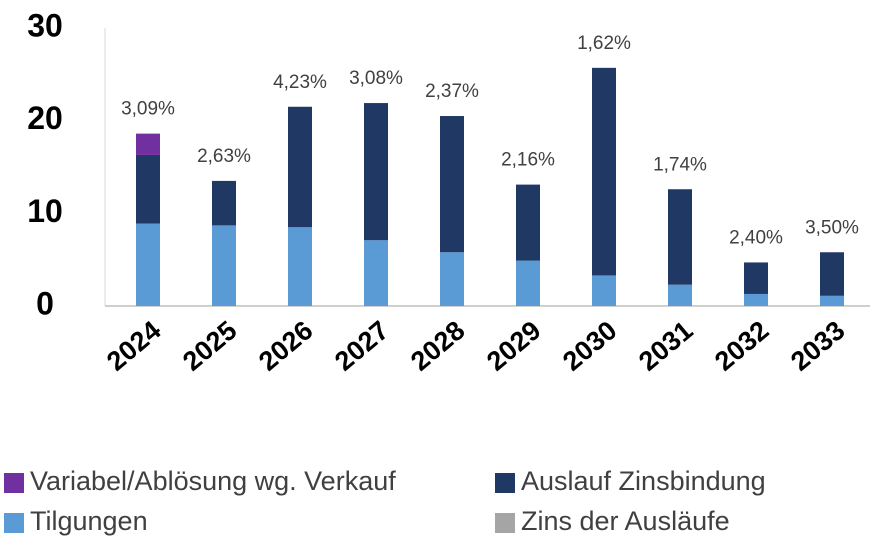 This screenshot has width=874, height=542. Describe the element at coordinates (300, 82) in the screenshot. I see `data-label: 4,23%` at that location.